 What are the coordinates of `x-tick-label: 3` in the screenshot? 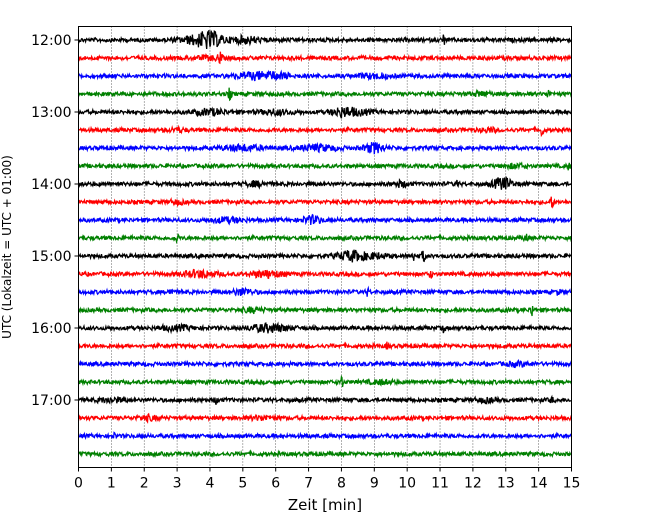 It's located at (177, 484).